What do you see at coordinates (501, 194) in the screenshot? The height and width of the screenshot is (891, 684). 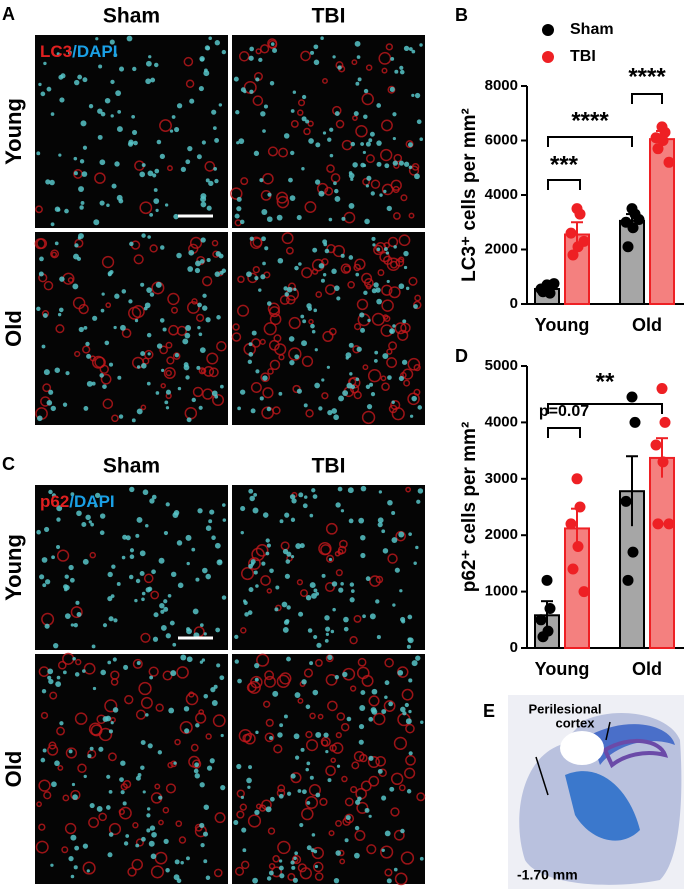 I see `y-tick-label: 4000` at bounding box center [501, 194].